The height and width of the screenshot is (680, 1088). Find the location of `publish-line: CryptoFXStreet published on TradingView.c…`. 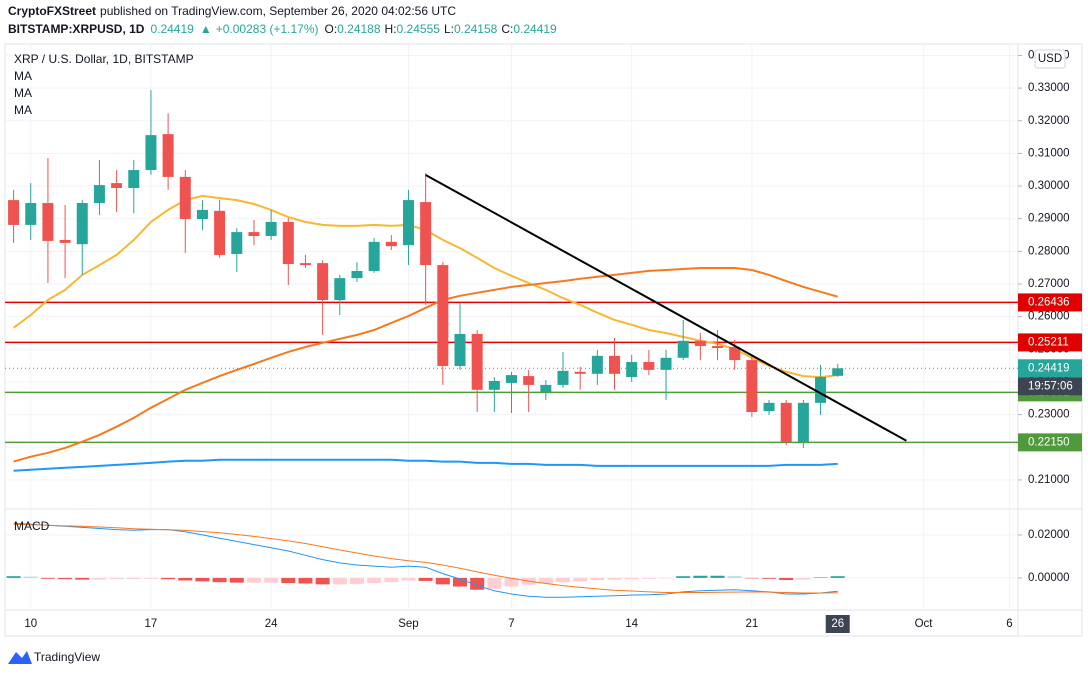

publish-line: CryptoFXStreet published on TradingView.c… is located at coordinates (232, 11).